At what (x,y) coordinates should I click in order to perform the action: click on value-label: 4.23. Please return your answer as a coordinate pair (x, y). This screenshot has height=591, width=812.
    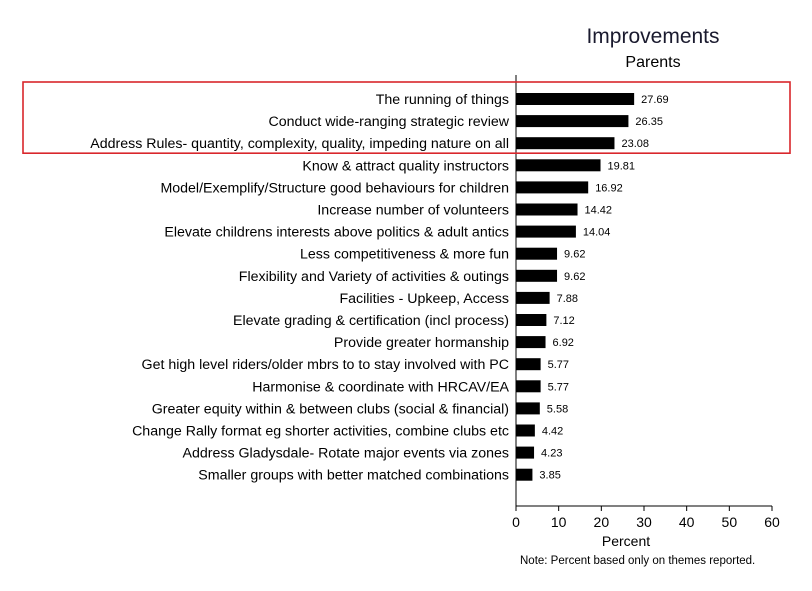
    Looking at the image, I should click on (551, 454).